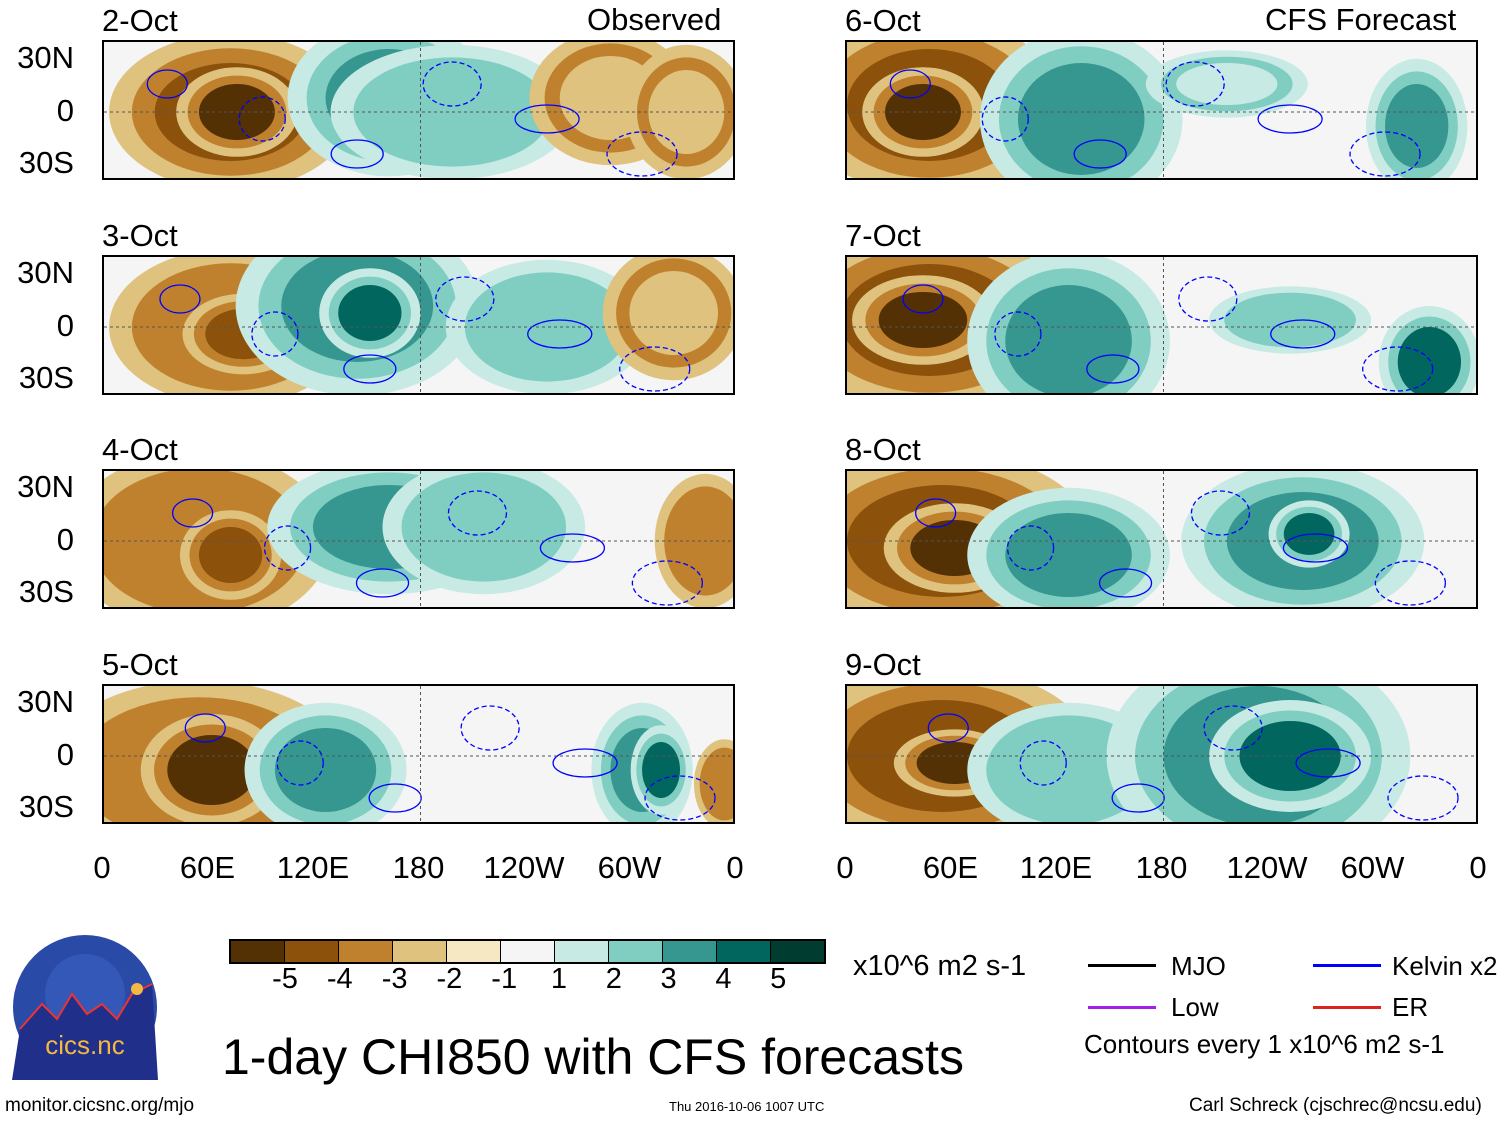  What do you see at coordinates (1361, 19) in the screenshot?
I see `forecast-header: CFS Forecast` at bounding box center [1361, 19].